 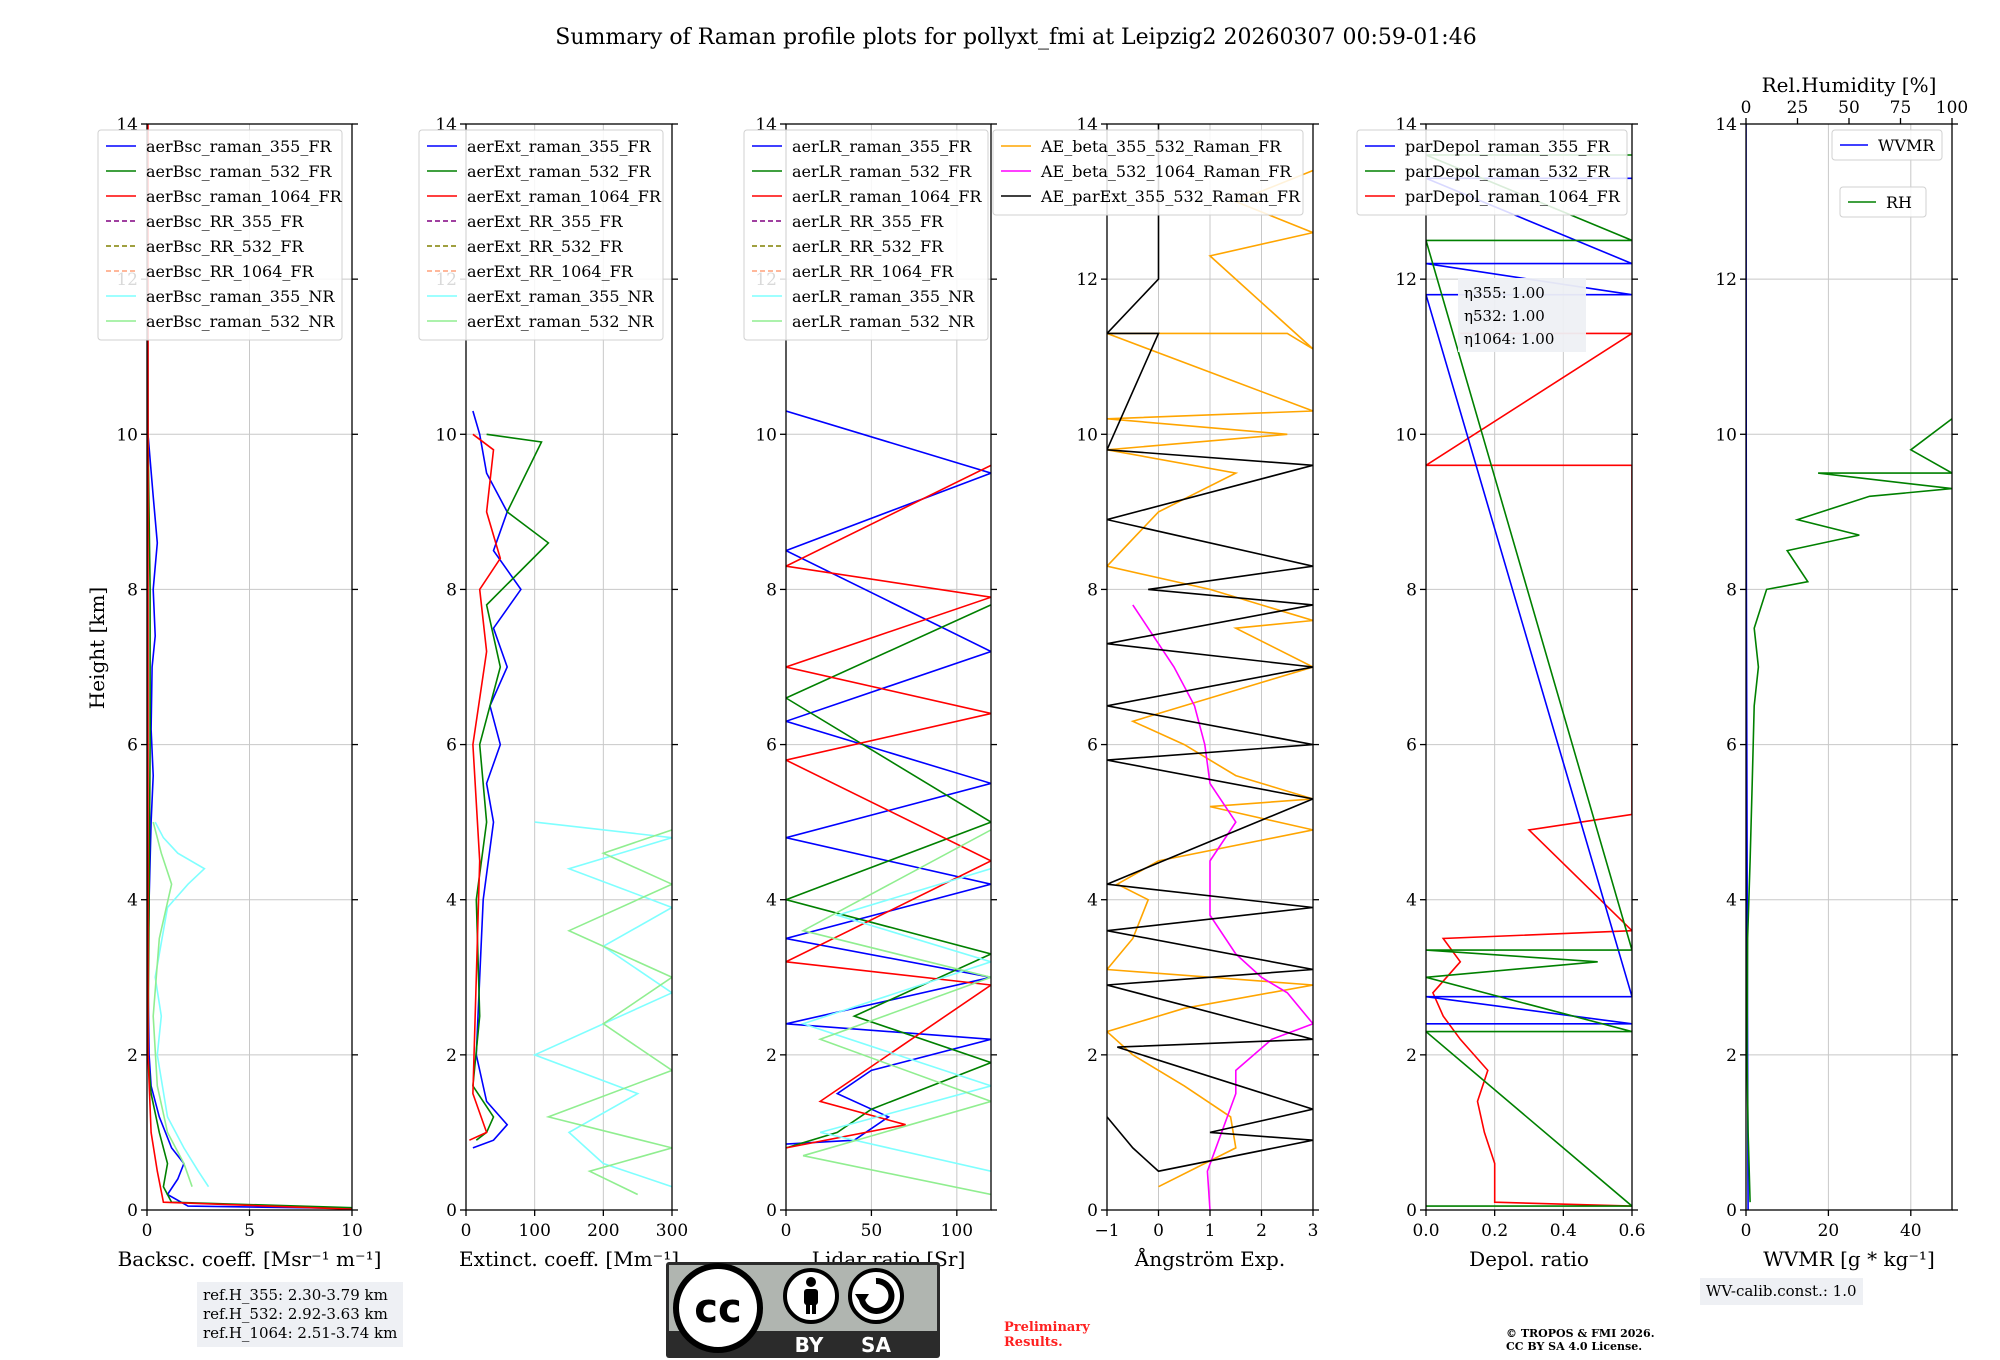 What do you see at coordinates (97, 648) in the screenshot?
I see `y-axis-label: Height [km]` at bounding box center [97, 648].